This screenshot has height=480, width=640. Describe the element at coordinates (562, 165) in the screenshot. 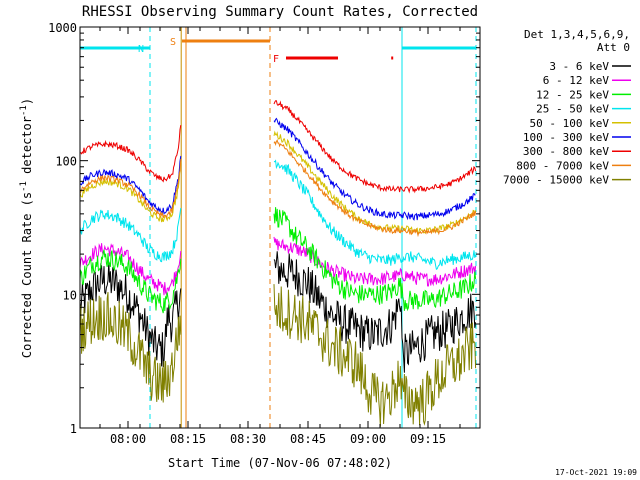

I see `legend-label: 800 - 7000 keV` at that location.